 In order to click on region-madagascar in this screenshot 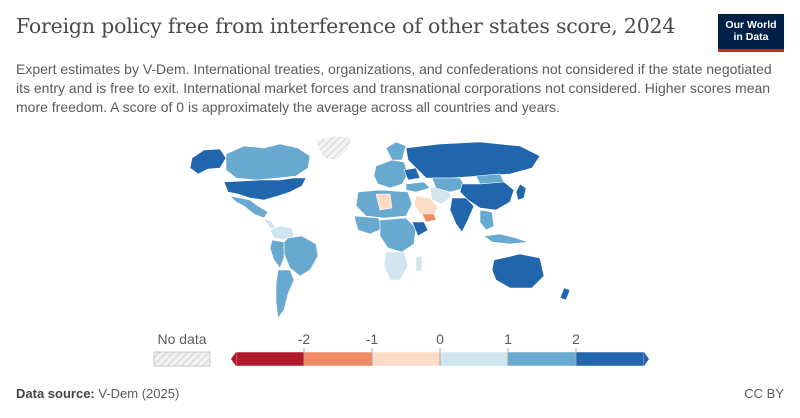, I will do `click(419, 264)`.